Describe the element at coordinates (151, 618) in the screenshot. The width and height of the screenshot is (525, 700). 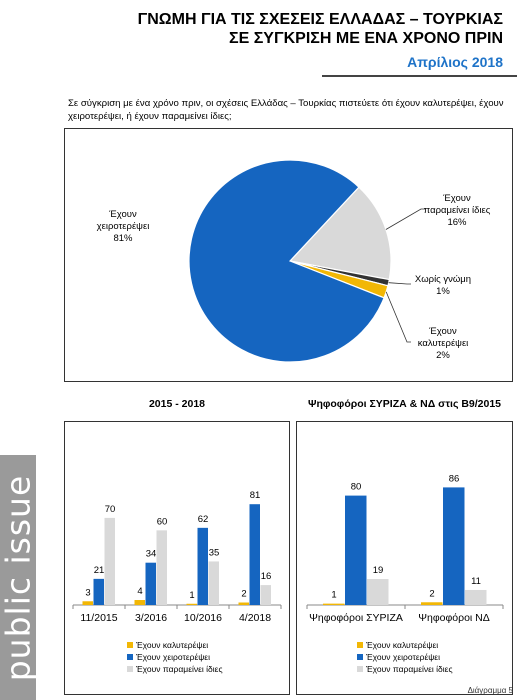
I see `x-tick-label: 3/2016` at that location.